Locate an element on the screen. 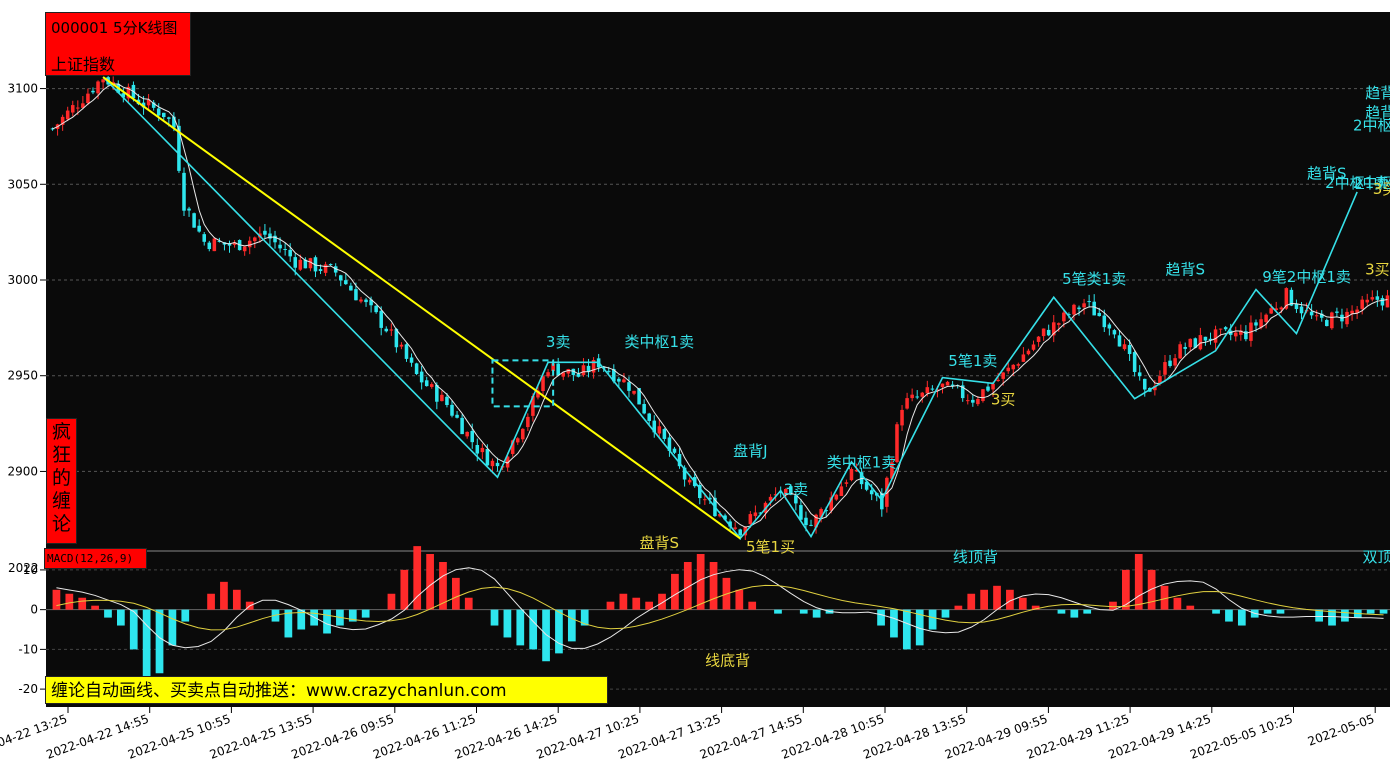 This screenshot has width=1390, height=779. promo-banner: 缠论自动画线、买卖点自动推送：www.crazychanlun.com is located at coordinates (326, 690).